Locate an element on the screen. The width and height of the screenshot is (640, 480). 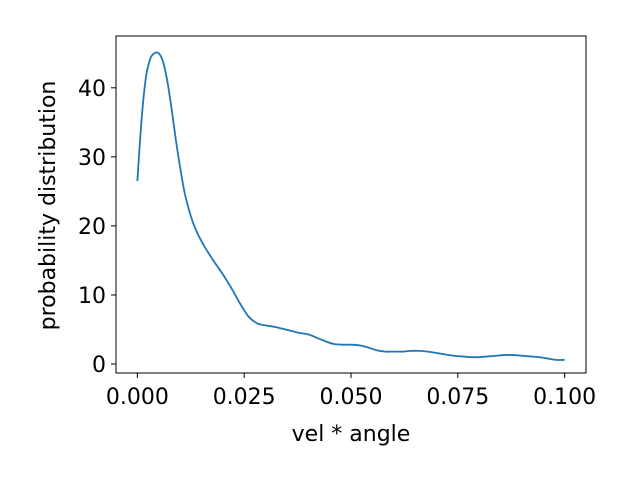
y-tick-label: 20 is located at coordinates (92, 227).